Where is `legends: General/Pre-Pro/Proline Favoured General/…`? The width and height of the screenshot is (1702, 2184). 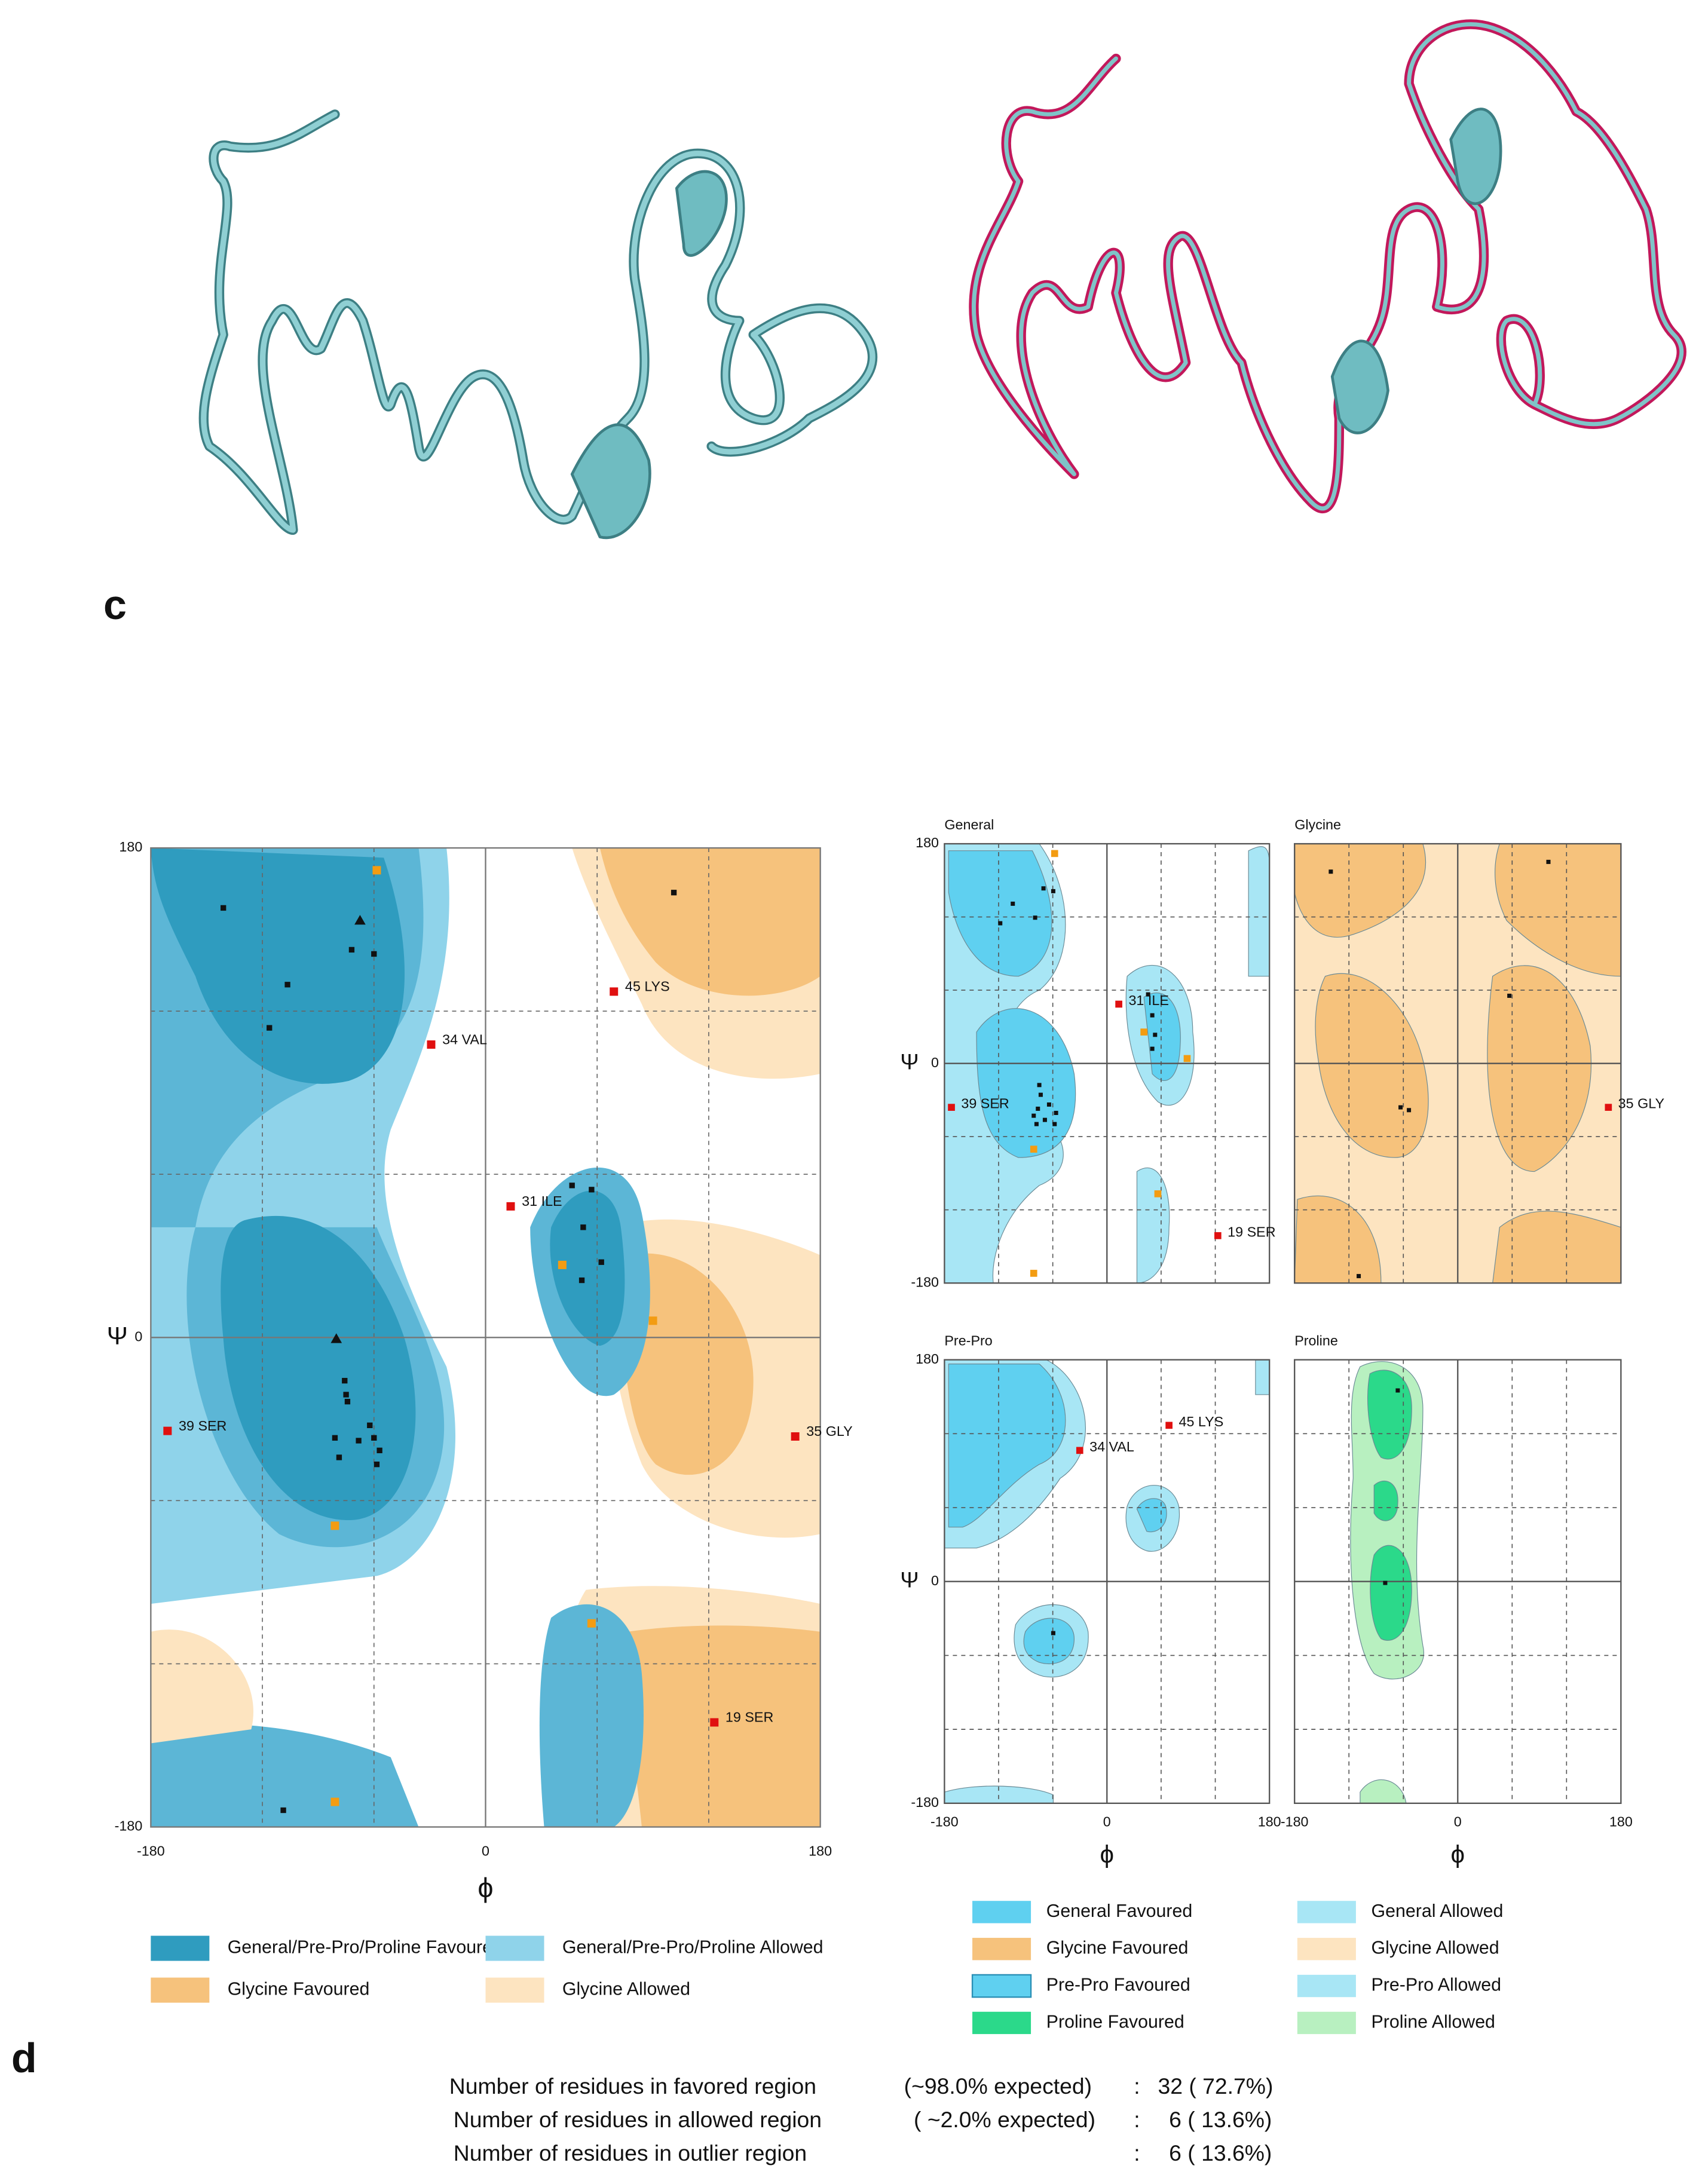
legends: General/Pre-Pro/Proline Favoured General/… is located at coordinates (827, 1968).